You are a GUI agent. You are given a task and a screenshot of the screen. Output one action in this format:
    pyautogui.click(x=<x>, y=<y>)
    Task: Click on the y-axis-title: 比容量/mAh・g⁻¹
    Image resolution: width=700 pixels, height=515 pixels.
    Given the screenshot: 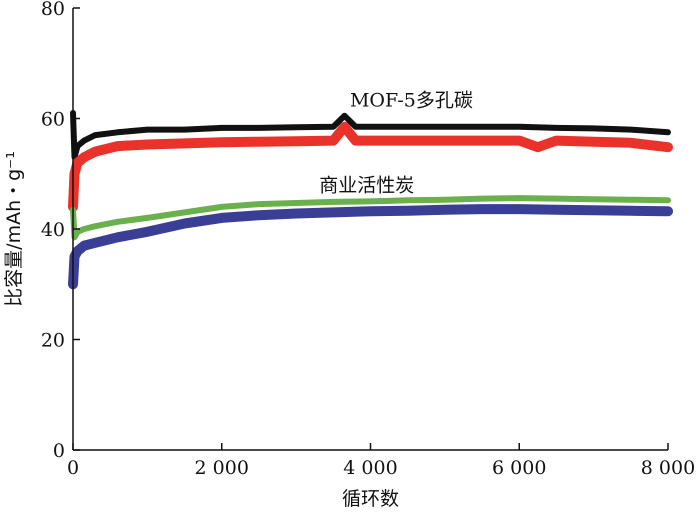 What is the action you would take?
    pyautogui.click(x=14, y=229)
    